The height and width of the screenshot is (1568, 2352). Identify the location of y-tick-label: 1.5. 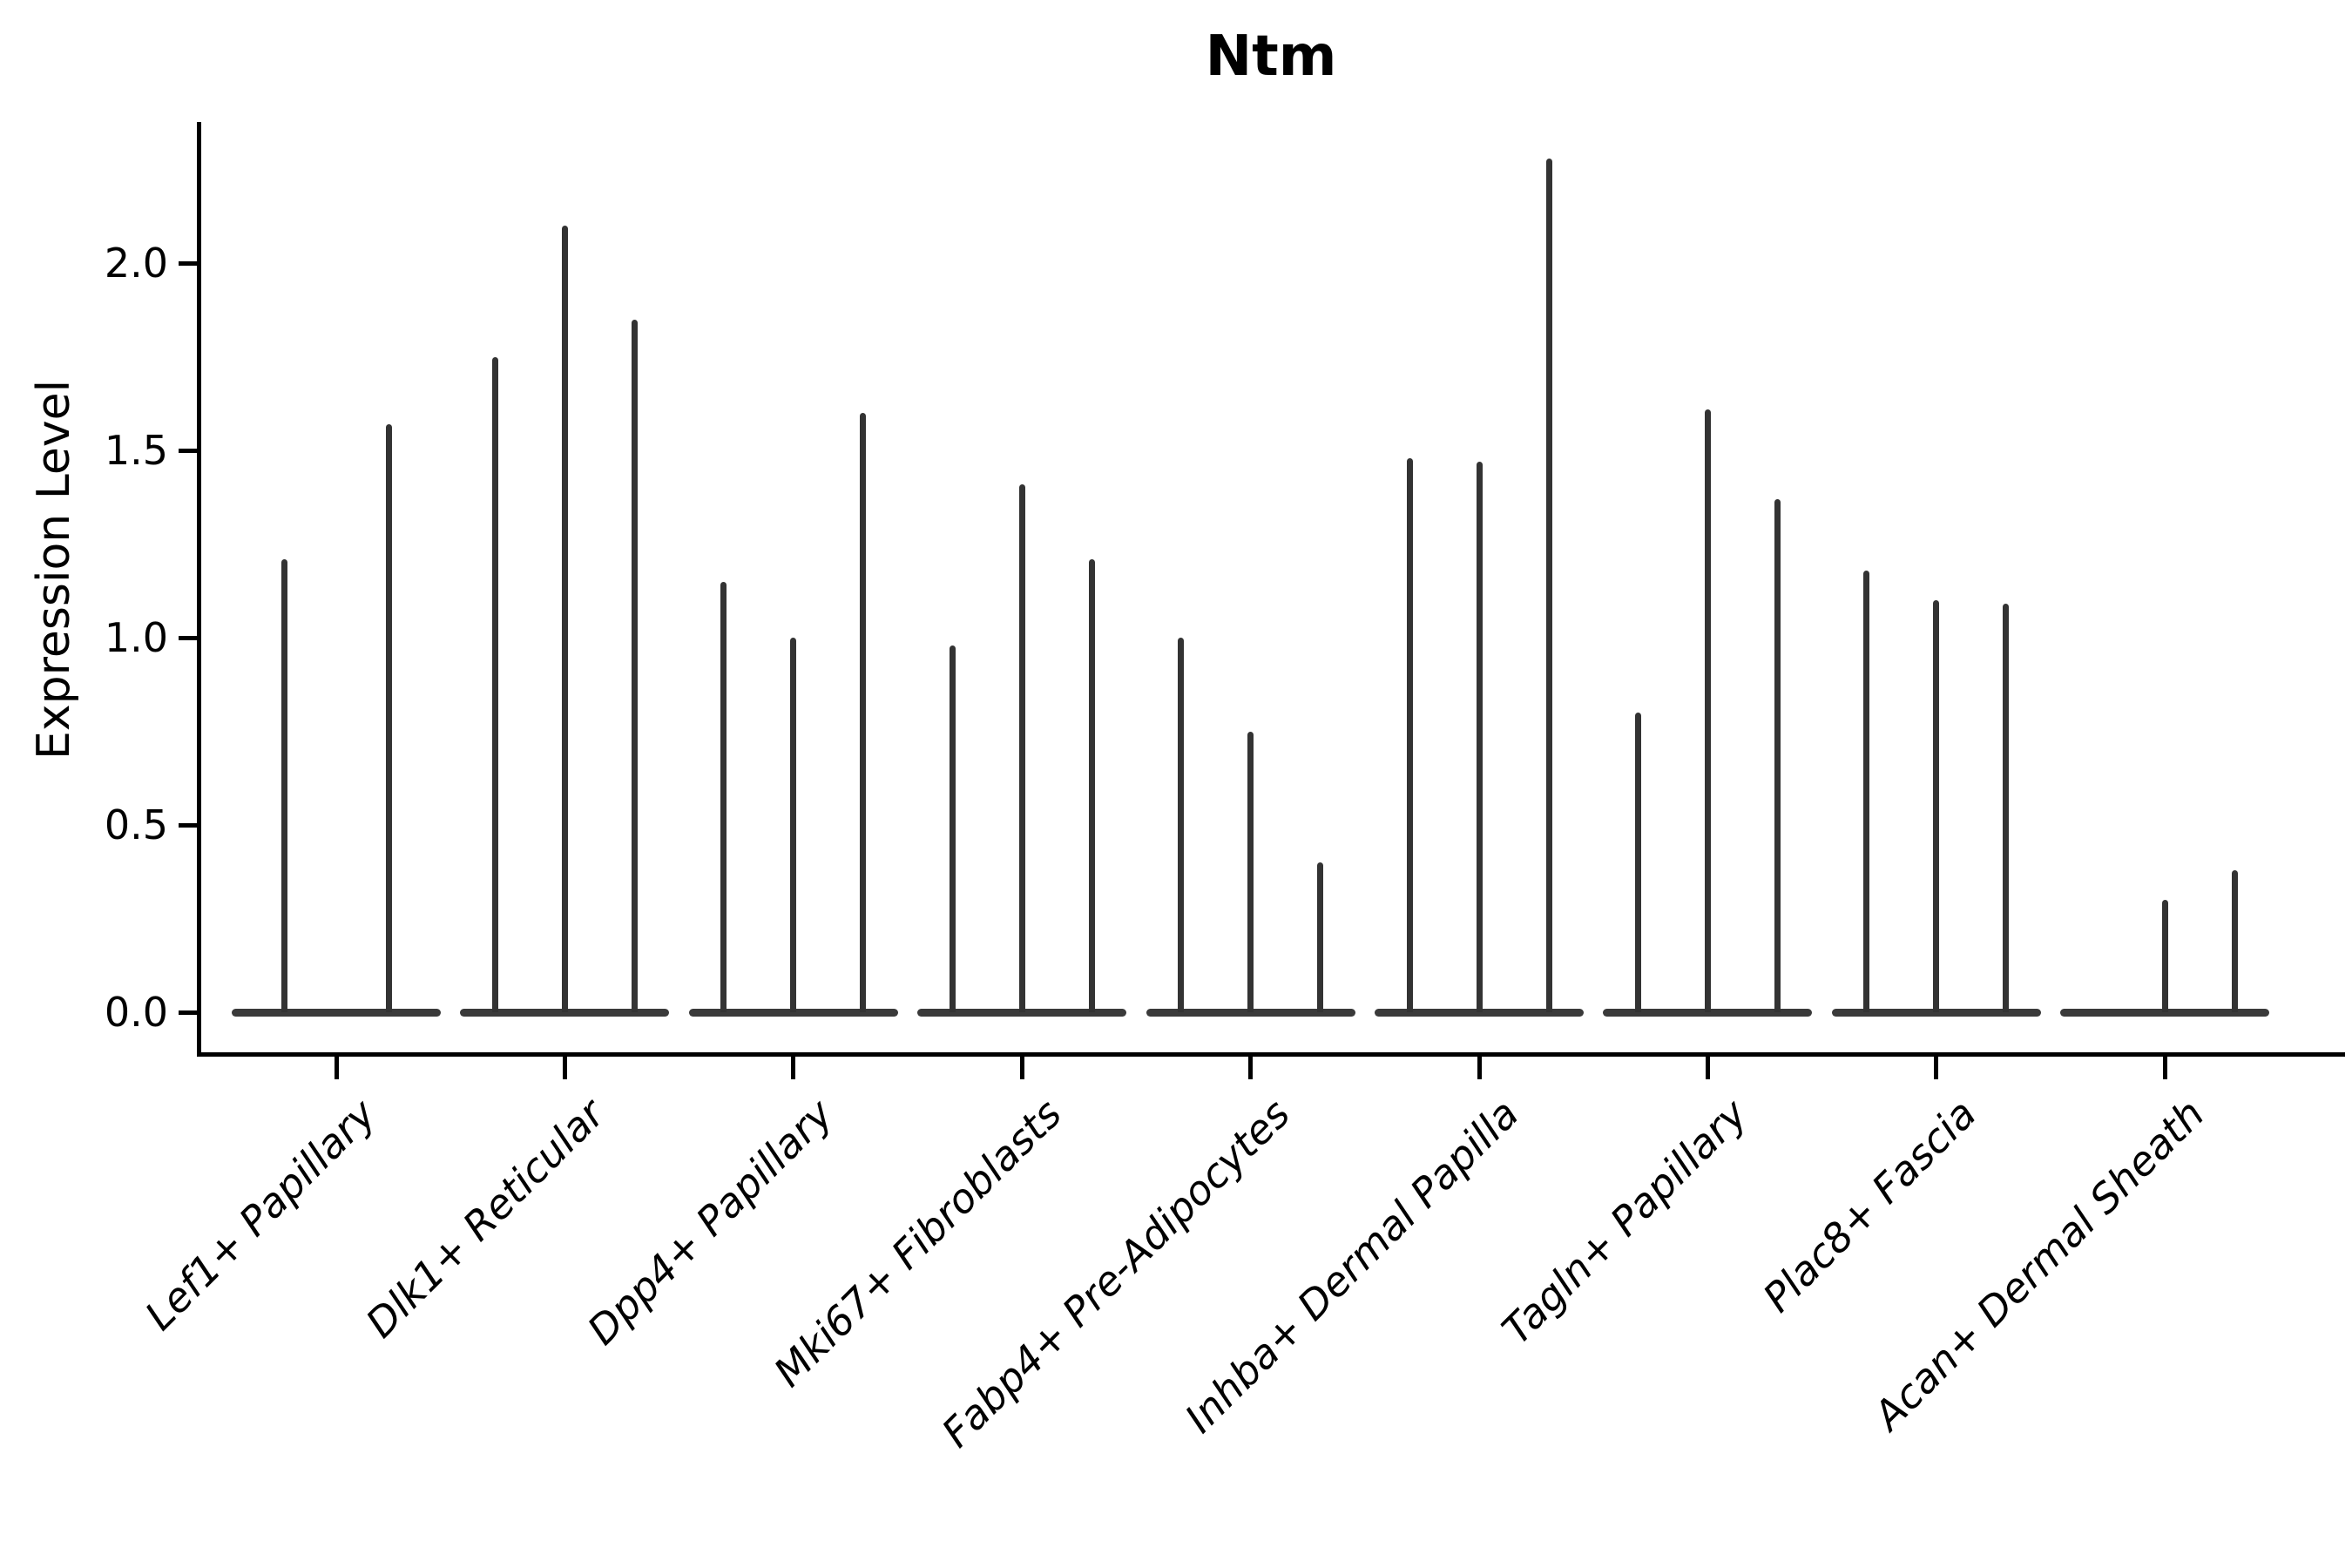
(136, 450).